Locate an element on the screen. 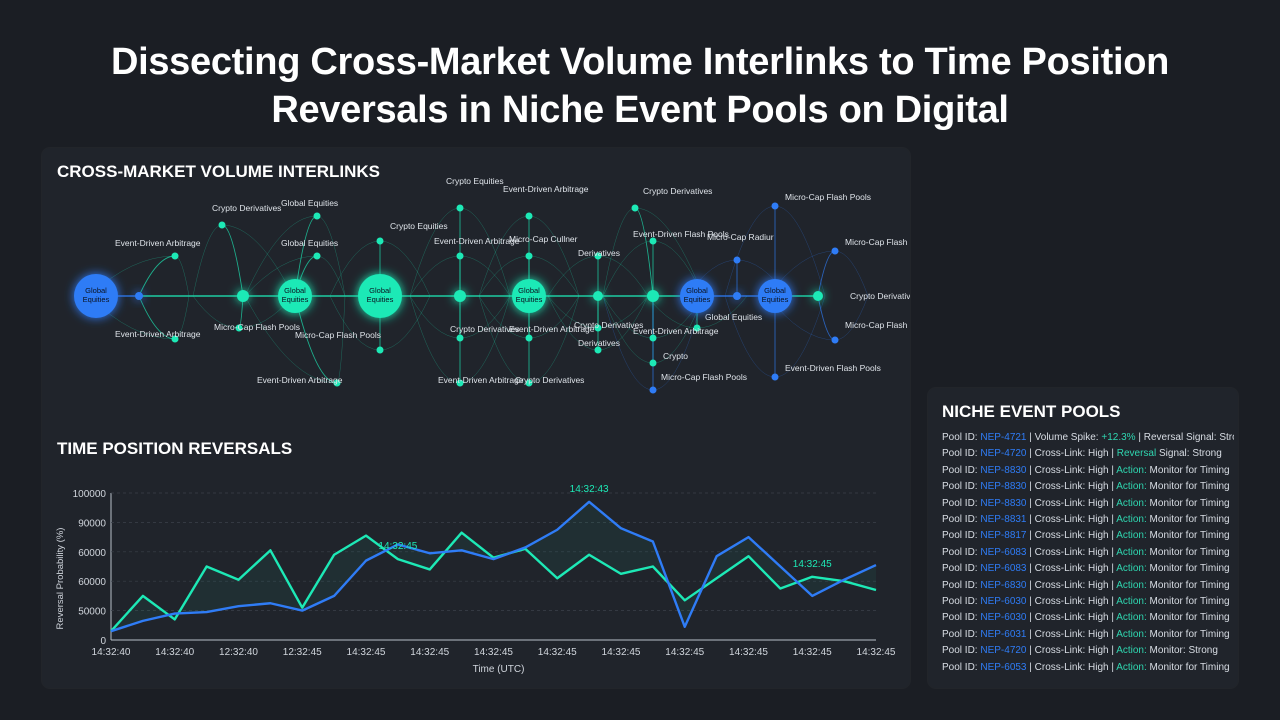 This screenshot has width=1280, height=720. pool-id: NEP-8830 is located at coordinates (1003, 503).